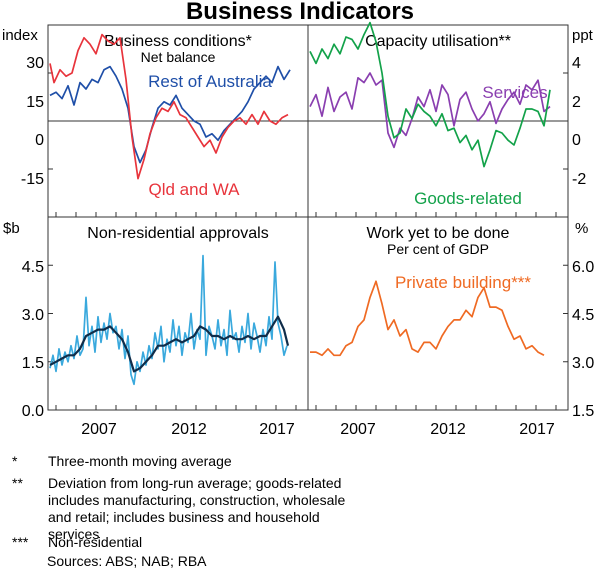 Image resolution: width=600 pixels, height=577 pixels. What do you see at coordinates (210, 81) in the screenshot?
I see `label-rest-of-australia: Rest of Australia` at bounding box center [210, 81].